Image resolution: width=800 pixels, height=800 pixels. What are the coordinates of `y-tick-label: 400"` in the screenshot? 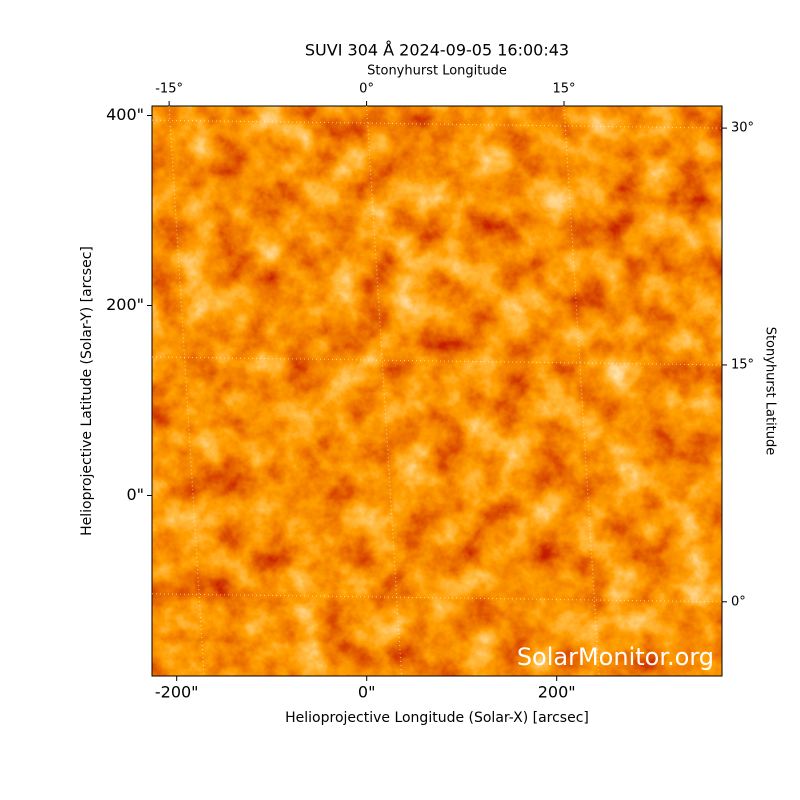 It's located at (125, 114).